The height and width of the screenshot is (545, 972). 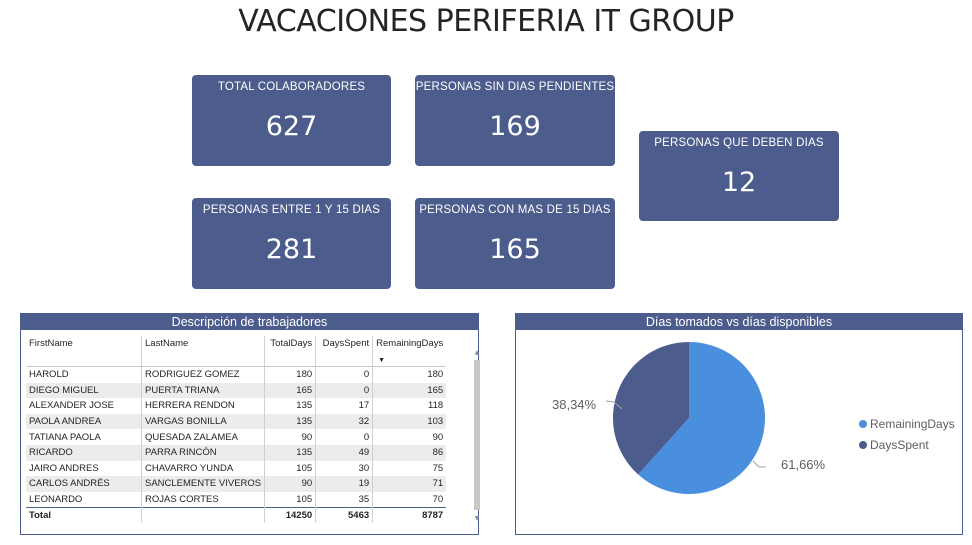 What do you see at coordinates (203, 374) in the screenshot?
I see `cell-lastname: RODRIGUEZ GOMEZ` at bounding box center [203, 374].